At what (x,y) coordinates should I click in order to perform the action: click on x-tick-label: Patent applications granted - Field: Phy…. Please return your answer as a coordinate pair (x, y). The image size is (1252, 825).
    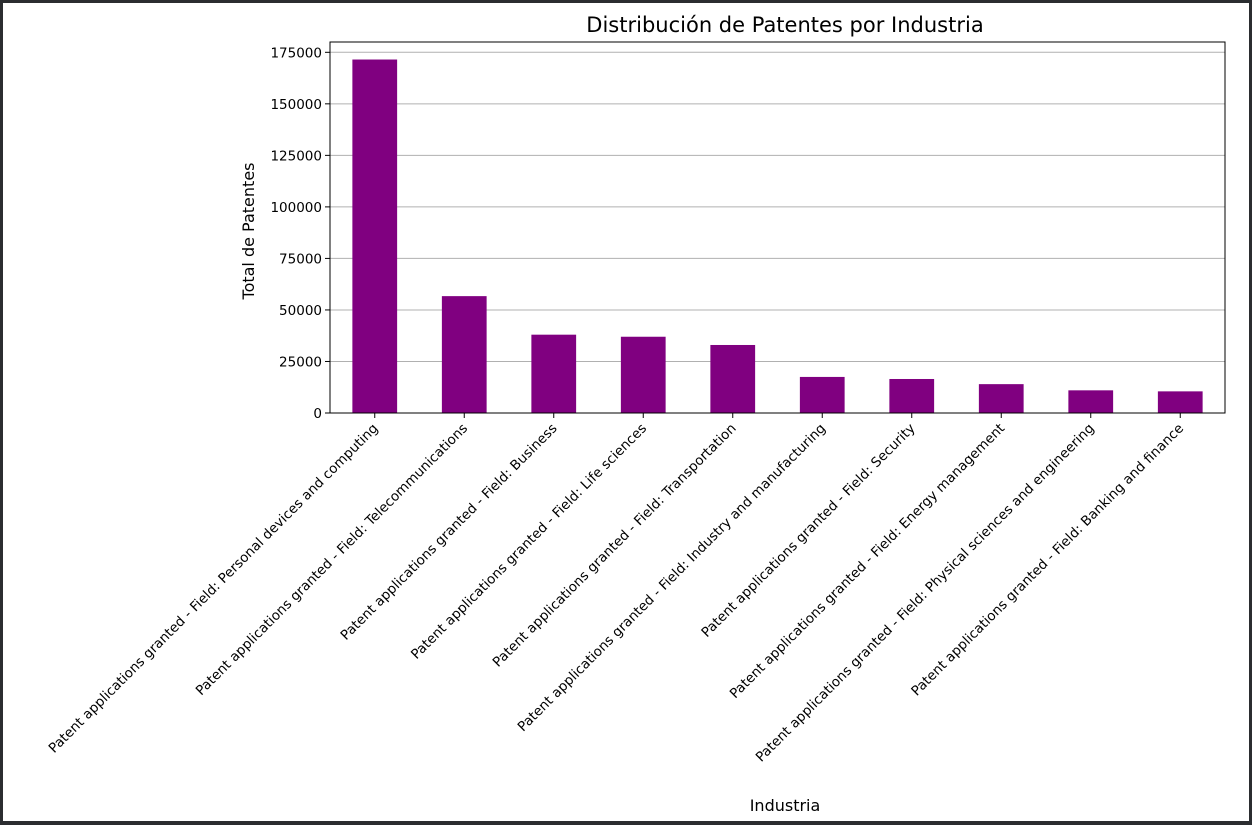
    Looking at the image, I should click on (925, 593).